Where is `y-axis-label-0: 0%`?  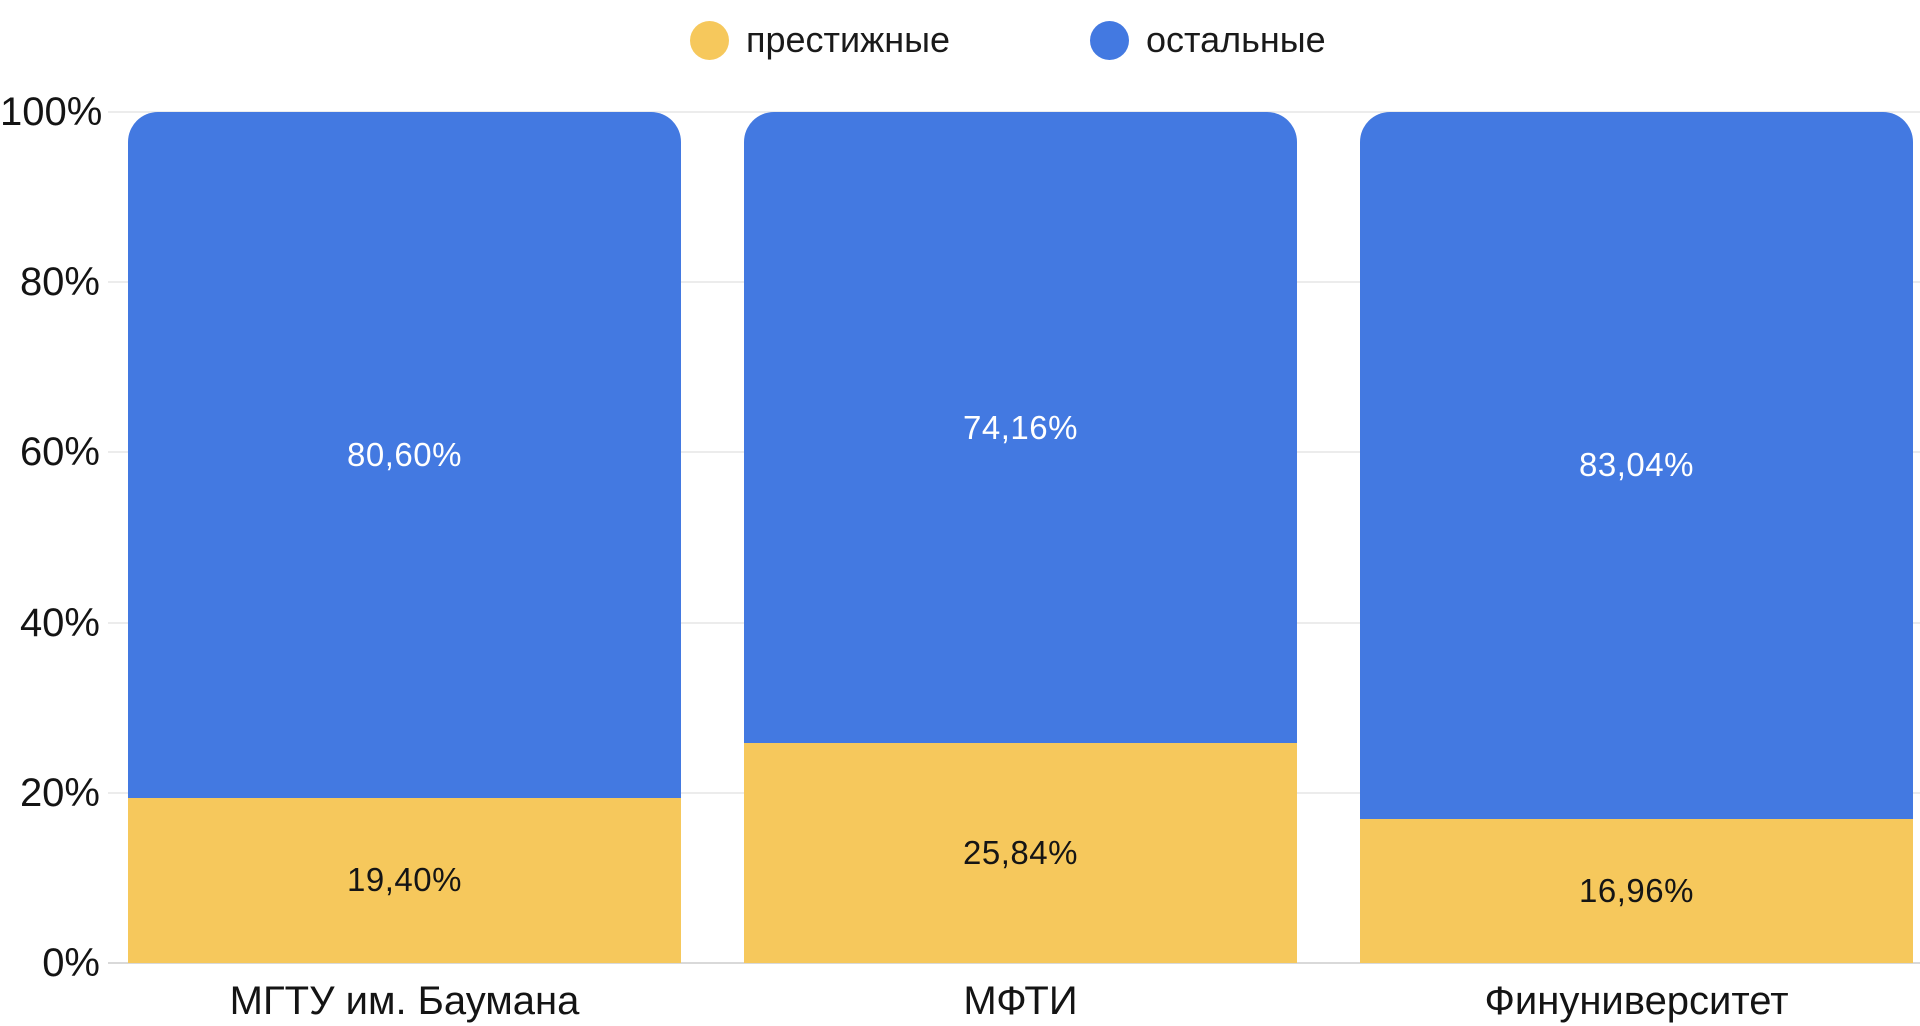
y-axis-label-0: 0% is located at coordinates (71, 963).